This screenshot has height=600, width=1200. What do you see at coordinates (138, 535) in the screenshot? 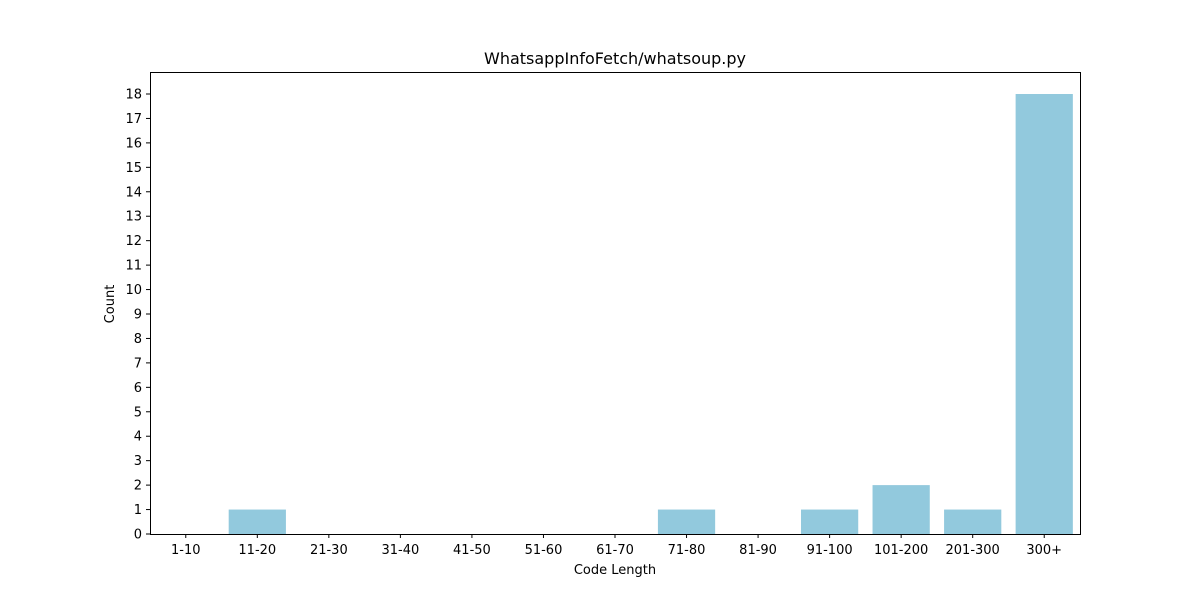
I see `y-tick-label: 0` at bounding box center [138, 535].